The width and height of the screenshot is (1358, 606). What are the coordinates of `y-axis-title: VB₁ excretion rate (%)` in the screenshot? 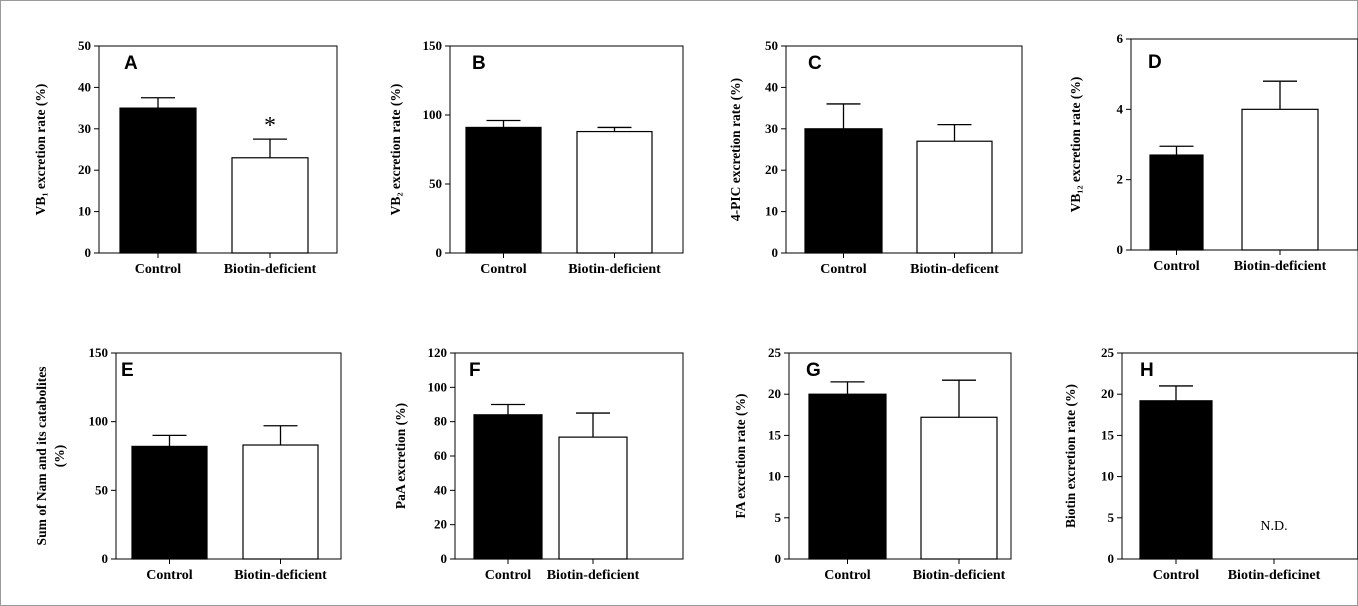 It's located at (40, 150).